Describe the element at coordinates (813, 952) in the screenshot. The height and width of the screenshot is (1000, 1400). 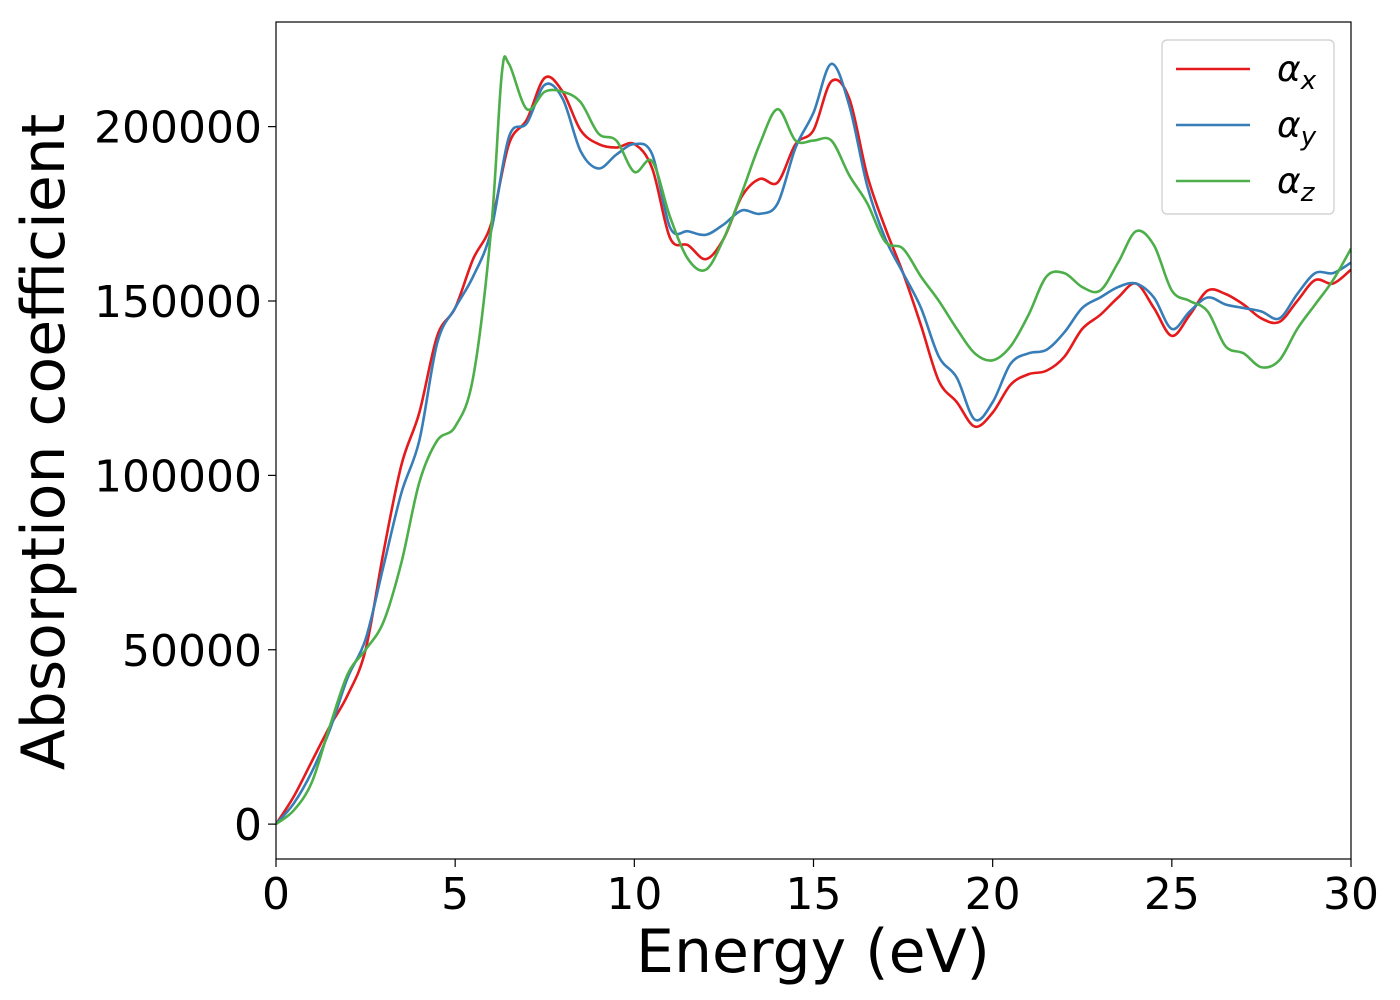
I see `x-axis-label: Energy (eV)` at that location.